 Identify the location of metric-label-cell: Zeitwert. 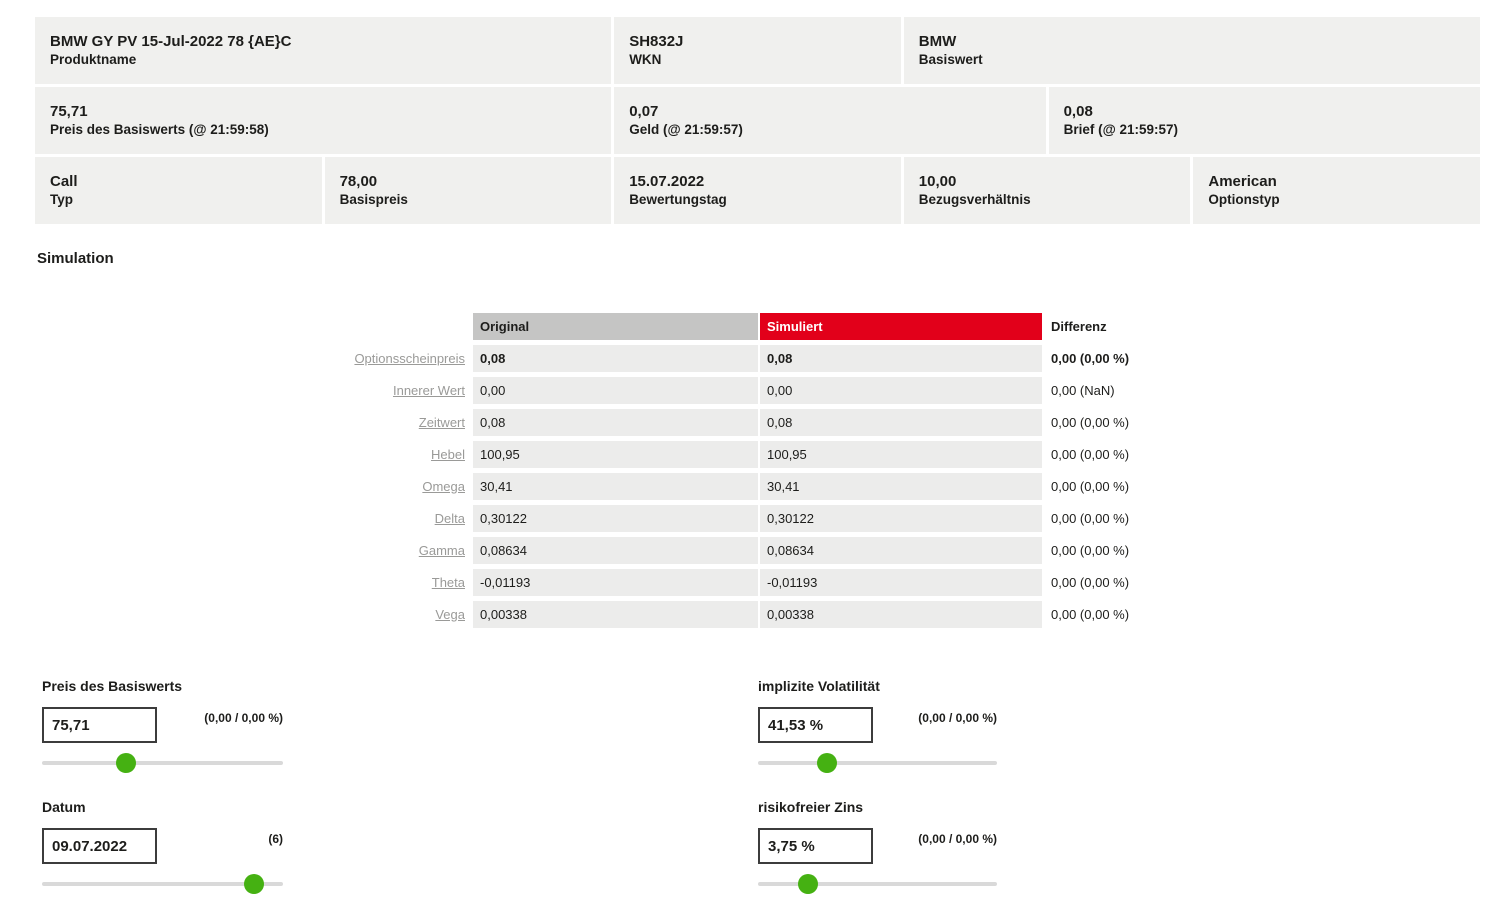
(232, 422).